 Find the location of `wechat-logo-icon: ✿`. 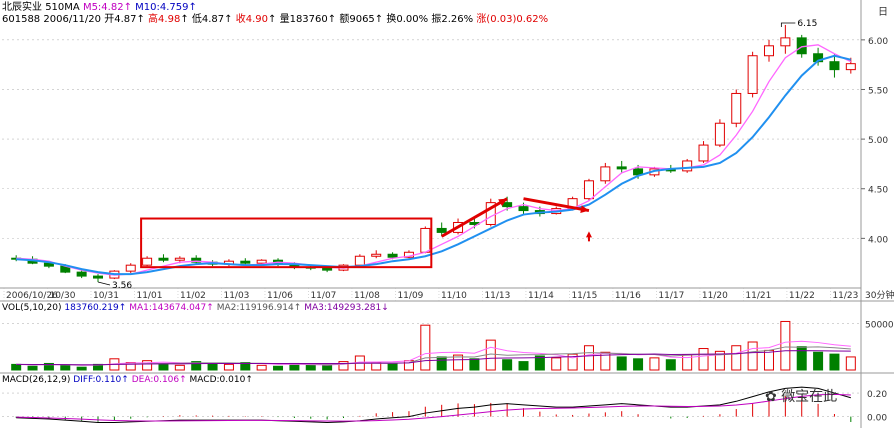

wechat-logo-icon: ✿ is located at coordinates (771, 397).